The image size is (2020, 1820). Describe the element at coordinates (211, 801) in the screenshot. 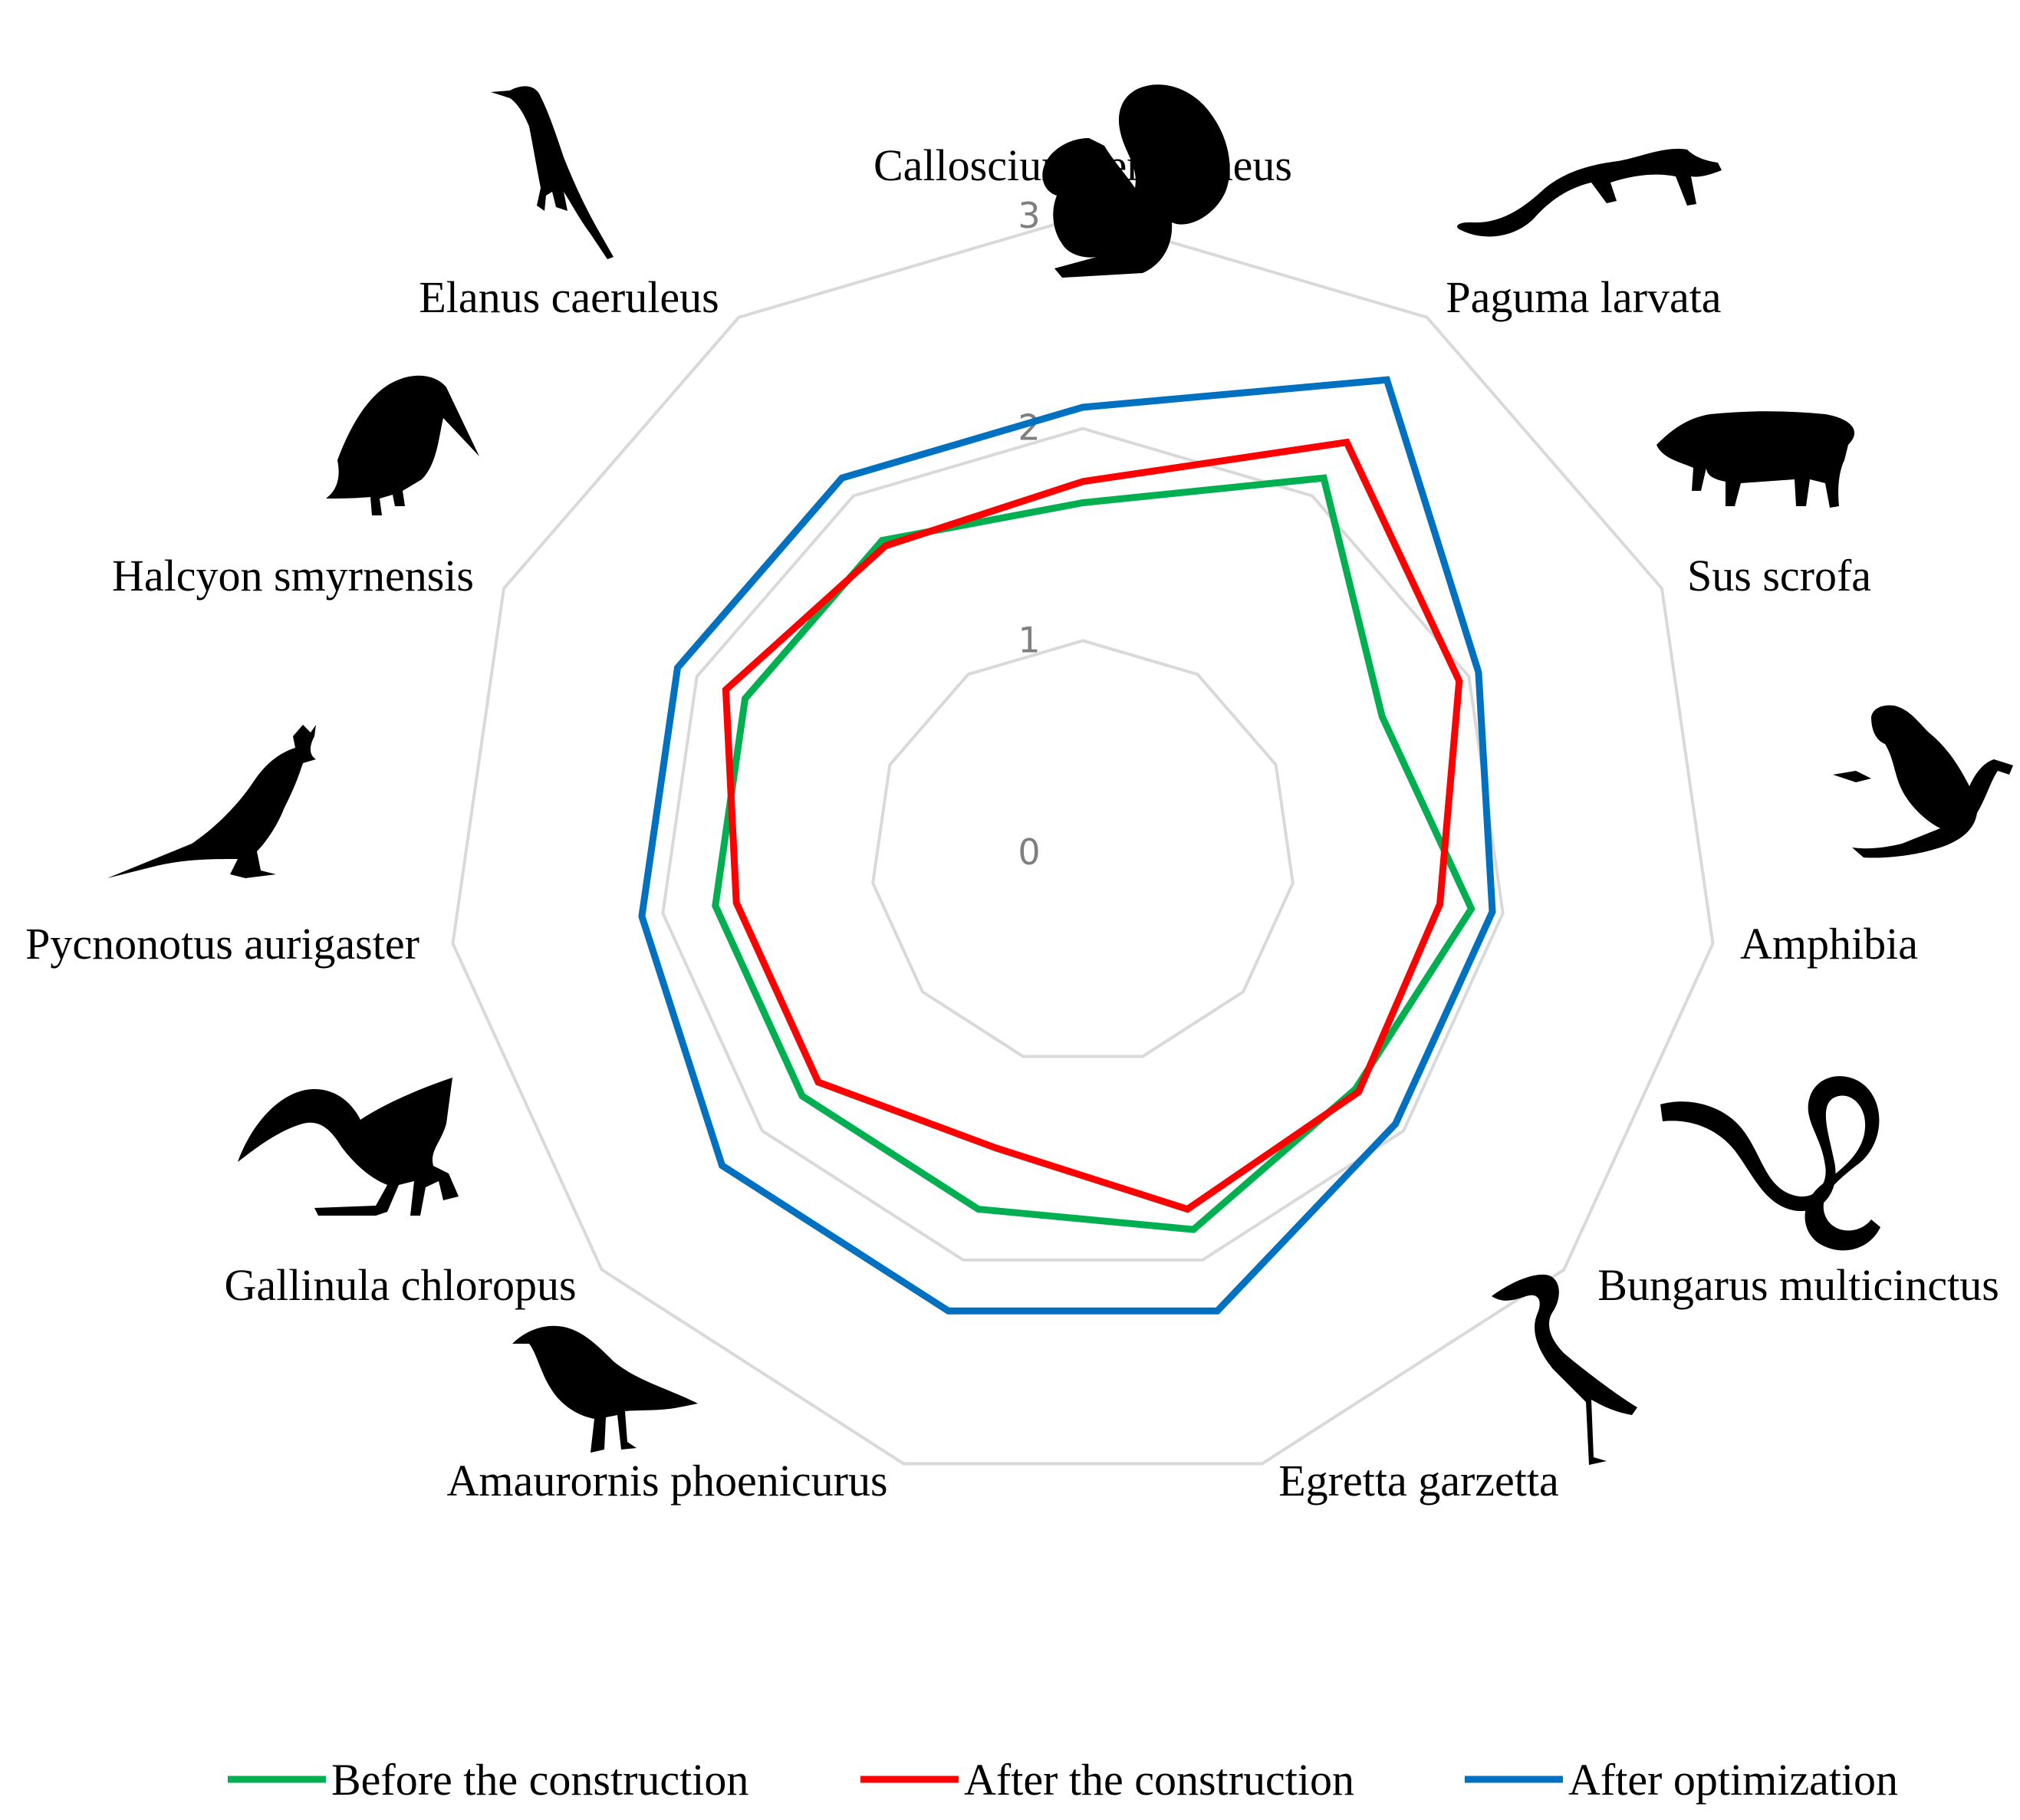

I see `bulbul-icon` at that location.